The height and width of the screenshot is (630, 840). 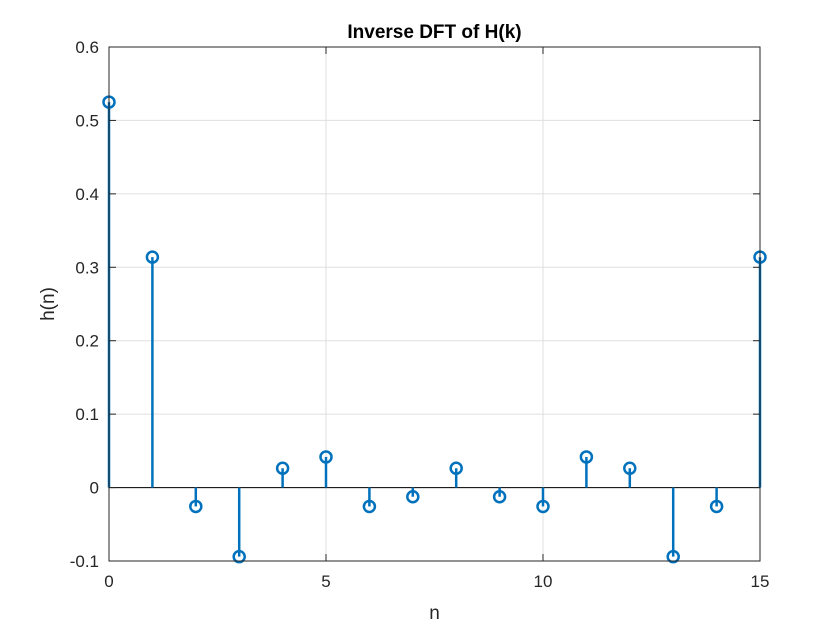 What do you see at coordinates (87, 47) in the screenshot?
I see `y-tick-label: 0.6` at bounding box center [87, 47].